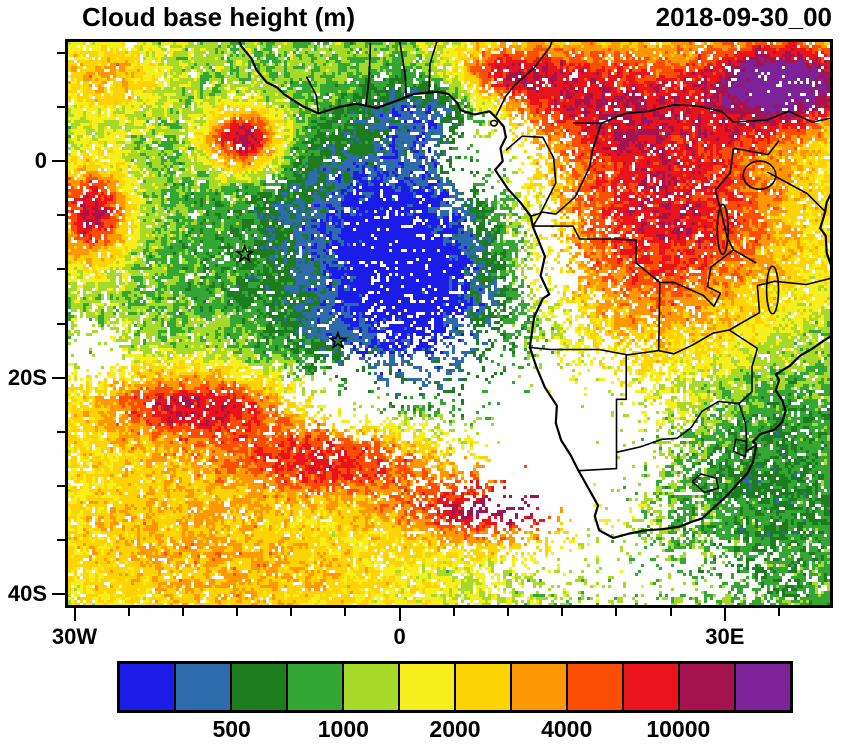 The image size is (850, 750). Describe the element at coordinates (27, 377) in the screenshot. I see `y-tick-label: 20S` at that location.